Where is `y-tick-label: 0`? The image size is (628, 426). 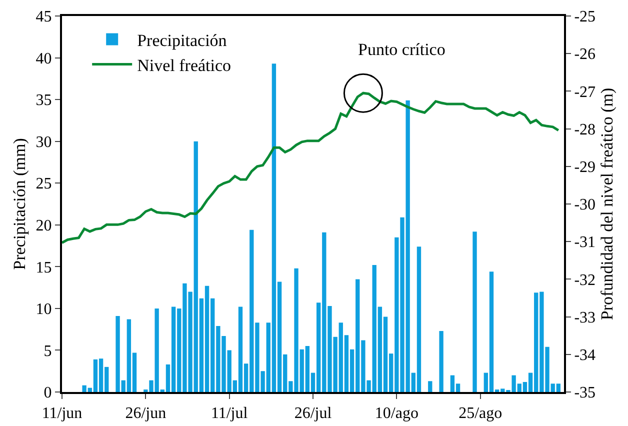
y-tick-label: 0 is located at coordinates (48, 393).